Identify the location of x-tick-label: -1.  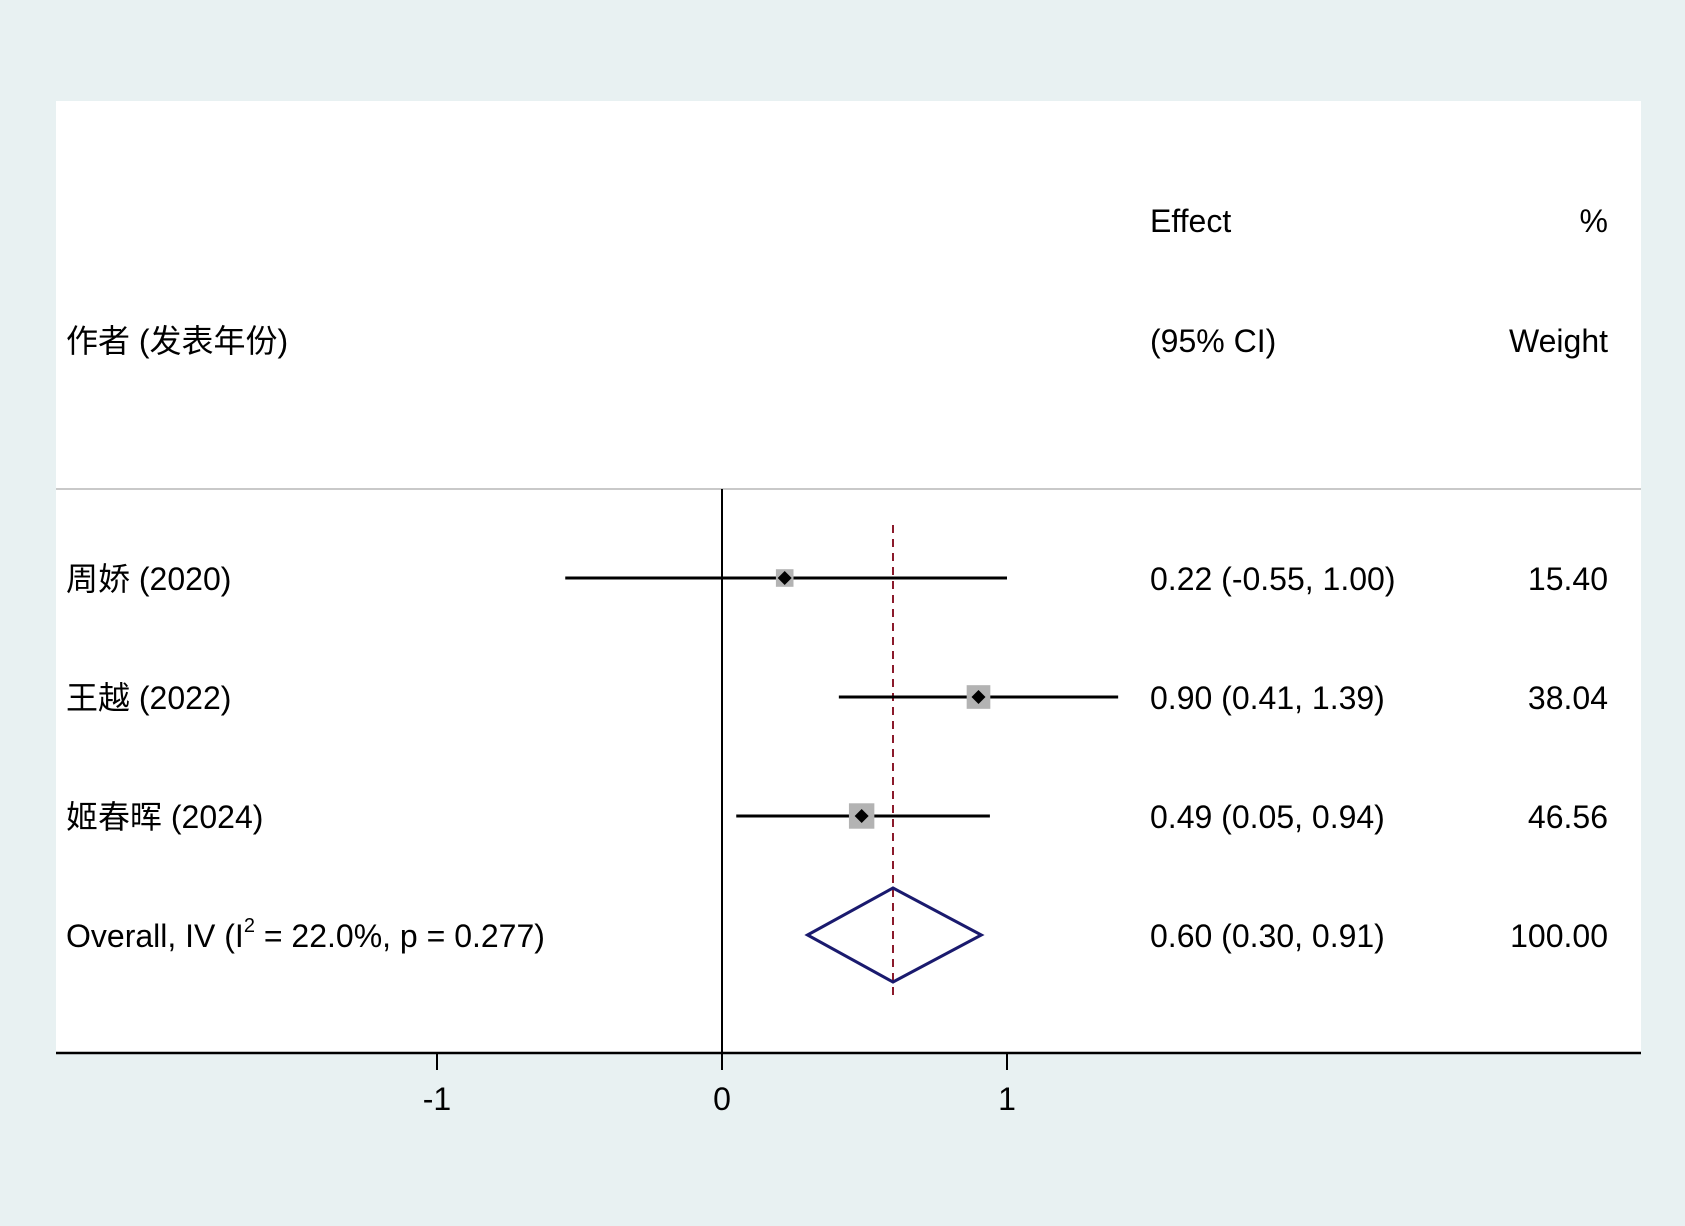
(437, 1099).